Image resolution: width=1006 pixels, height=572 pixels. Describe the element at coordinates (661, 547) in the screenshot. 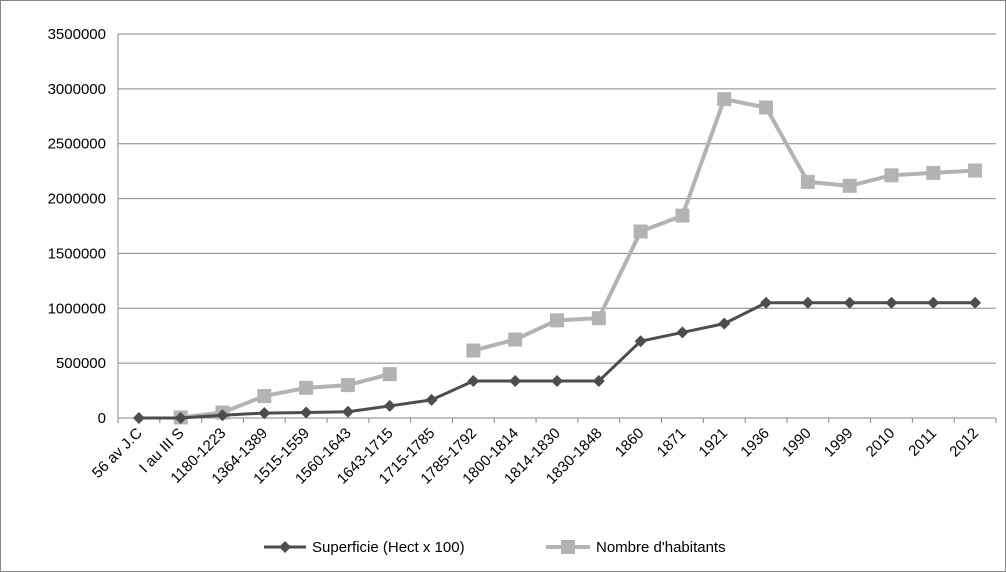

I see `legend-label: Nombre d'habitants` at that location.